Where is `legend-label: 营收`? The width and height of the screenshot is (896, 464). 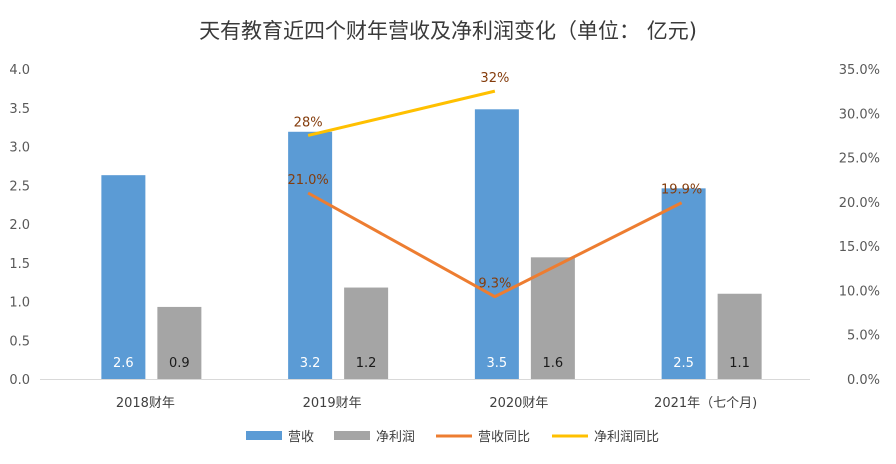 legend-label: 营收 is located at coordinates (301, 437).